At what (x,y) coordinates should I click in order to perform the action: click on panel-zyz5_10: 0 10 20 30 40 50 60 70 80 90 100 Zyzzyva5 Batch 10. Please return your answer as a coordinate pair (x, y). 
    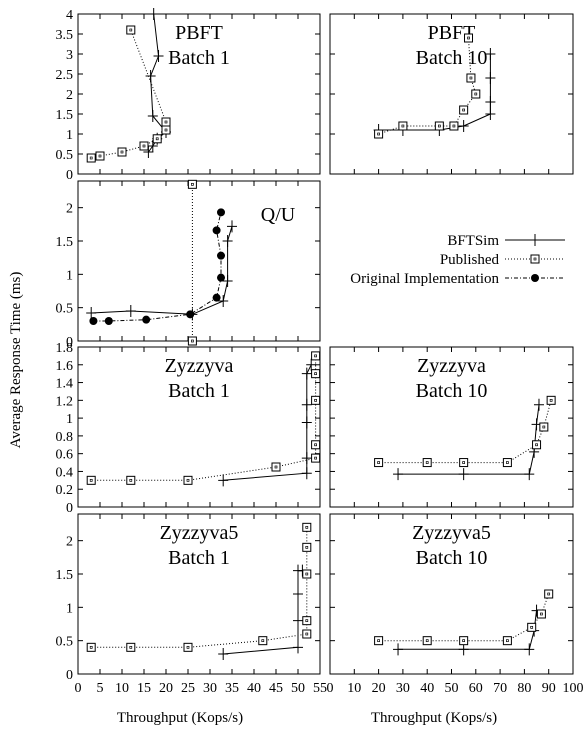
    Looking at the image, I should click on (455, 604).